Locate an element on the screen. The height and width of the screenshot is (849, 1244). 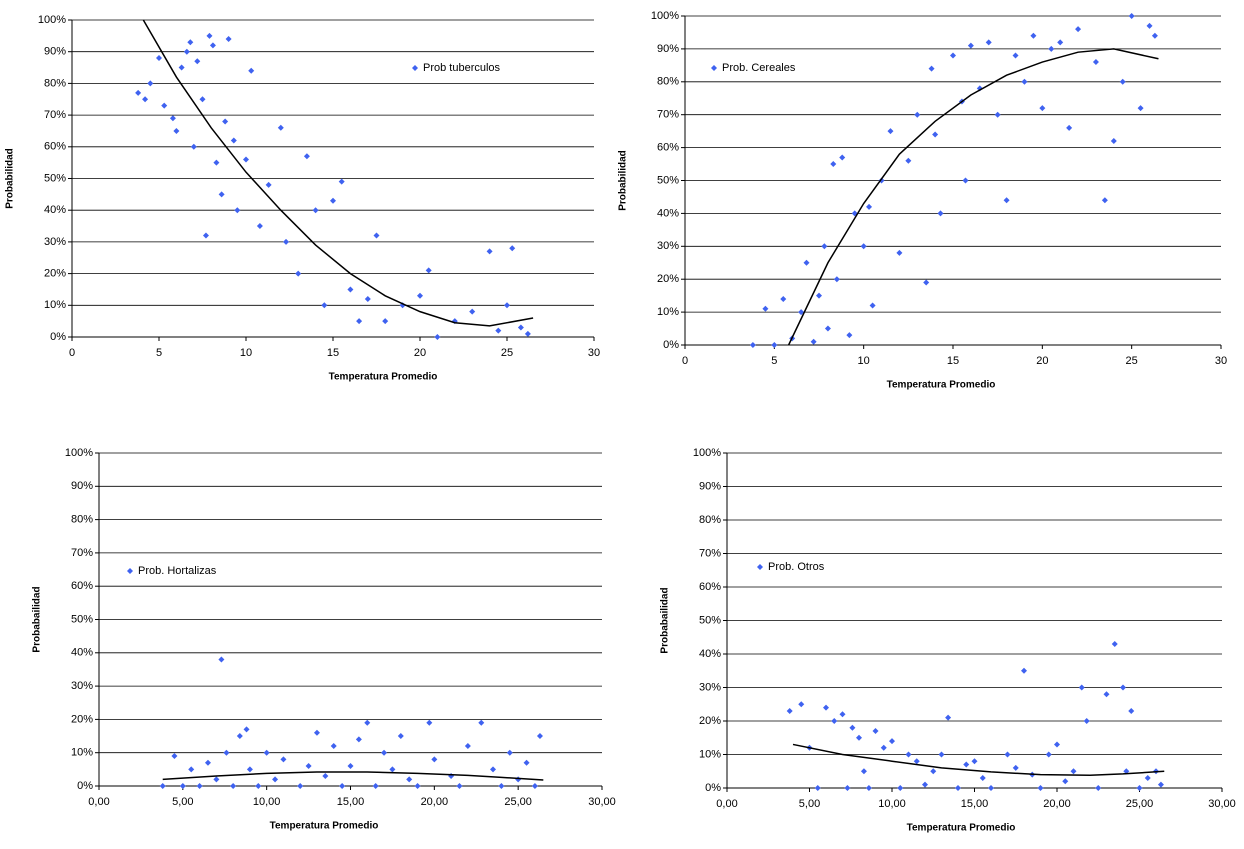
y-tick-label: 0% is located at coordinates (671, 345).